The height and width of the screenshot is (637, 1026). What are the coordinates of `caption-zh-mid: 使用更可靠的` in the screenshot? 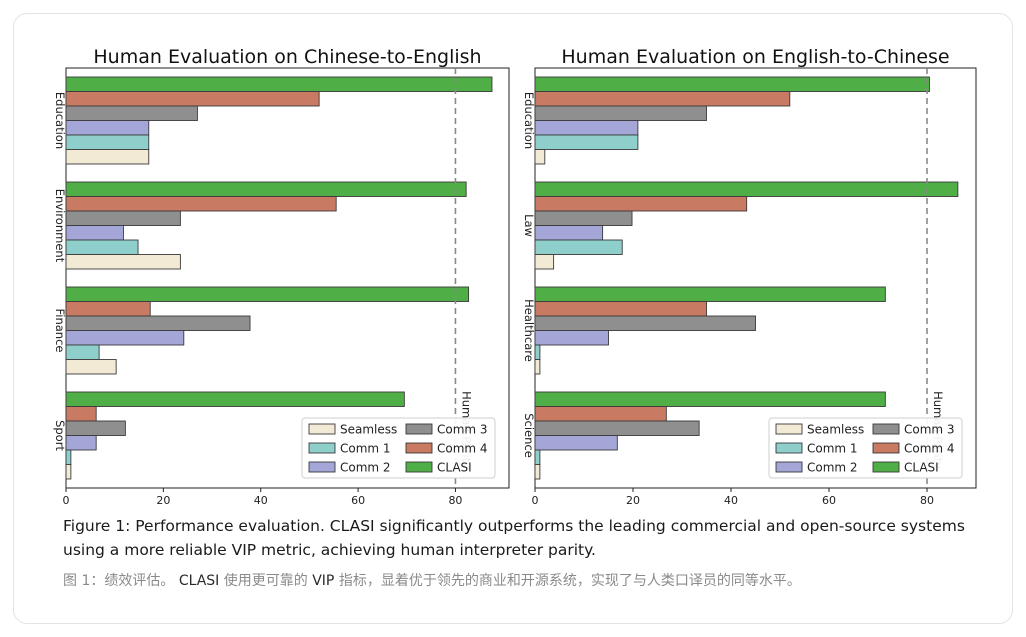 It's located at (265, 581).